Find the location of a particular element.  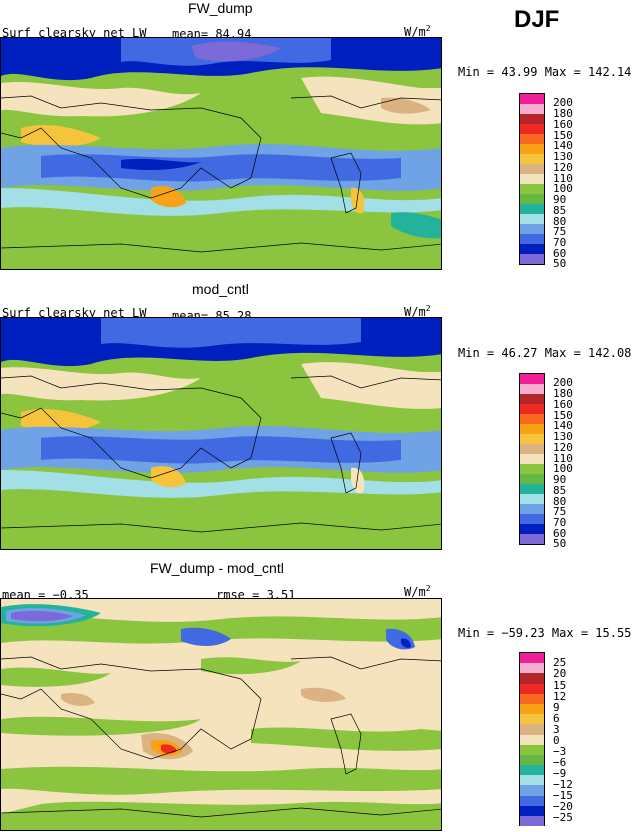

colorbar-tick: 15 is located at coordinates (560, 685).